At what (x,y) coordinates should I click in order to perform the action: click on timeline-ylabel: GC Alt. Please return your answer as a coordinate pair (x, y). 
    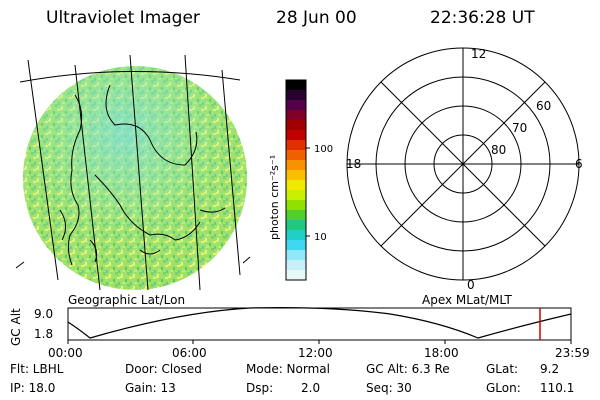
    Looking at the image, I should click on (16, 327).